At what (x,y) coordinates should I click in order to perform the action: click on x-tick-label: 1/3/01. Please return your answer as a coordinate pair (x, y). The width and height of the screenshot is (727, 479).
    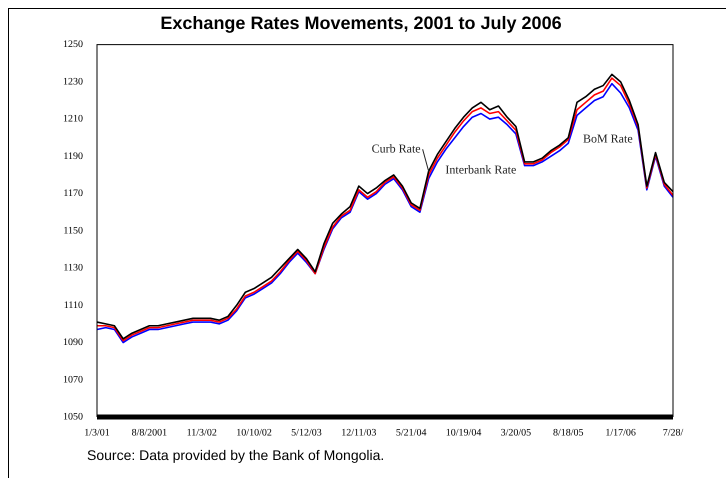
    Looking at the image, I should click on (97, 433).